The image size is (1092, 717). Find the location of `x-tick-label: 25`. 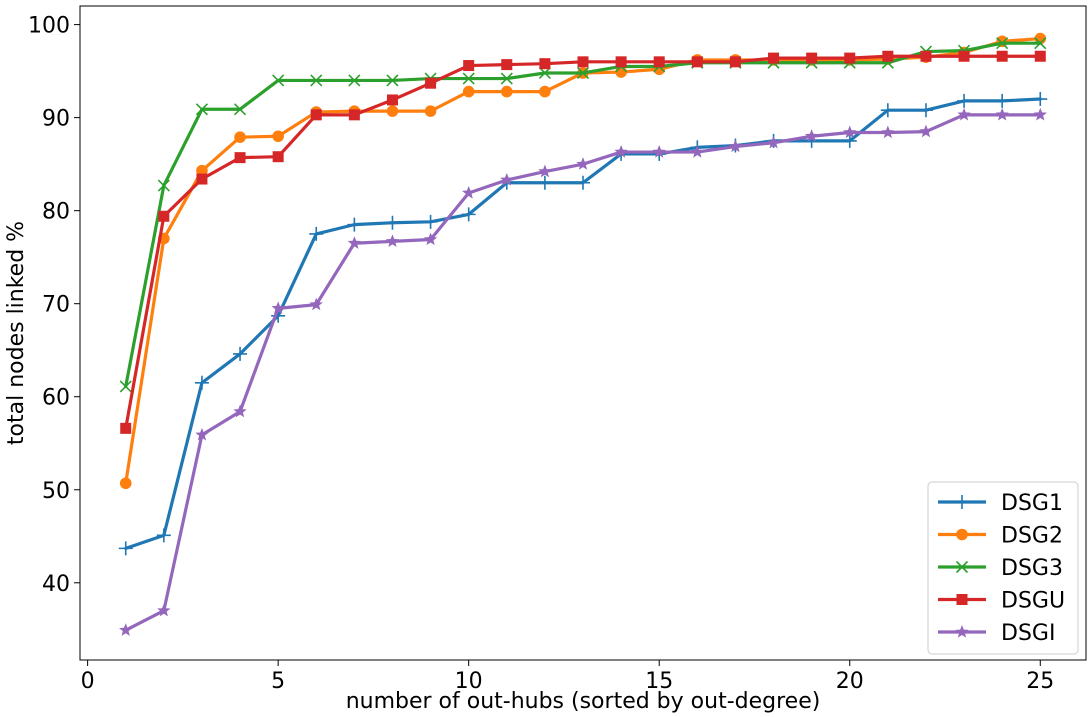

x-tick-label: 25 is located at coordinates (1040, 681).